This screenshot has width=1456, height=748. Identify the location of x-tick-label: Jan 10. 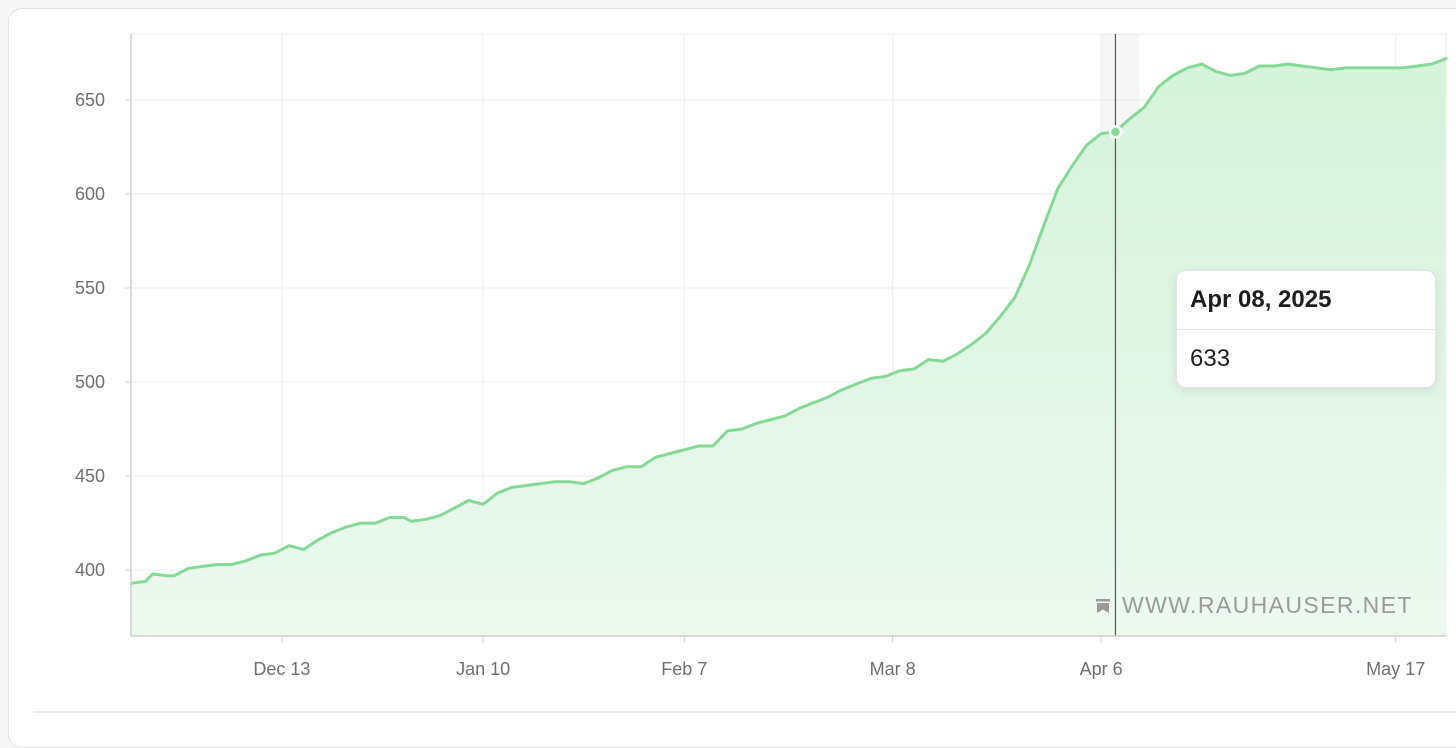
(483, 669).